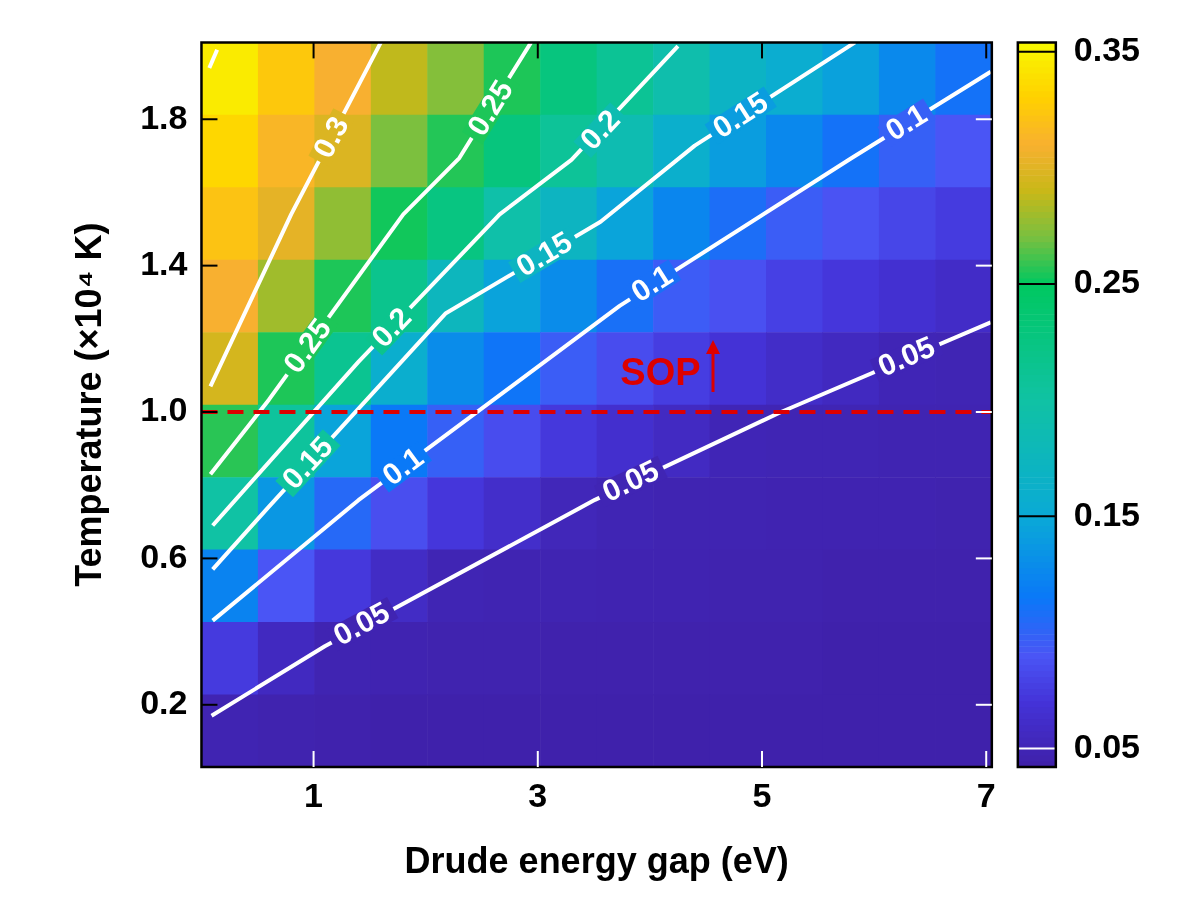 This screenshot has height=901, width=1181. Describe the element at coordinates (660, 371) in the screenshot. I see `legend-label: SOP` at that location.